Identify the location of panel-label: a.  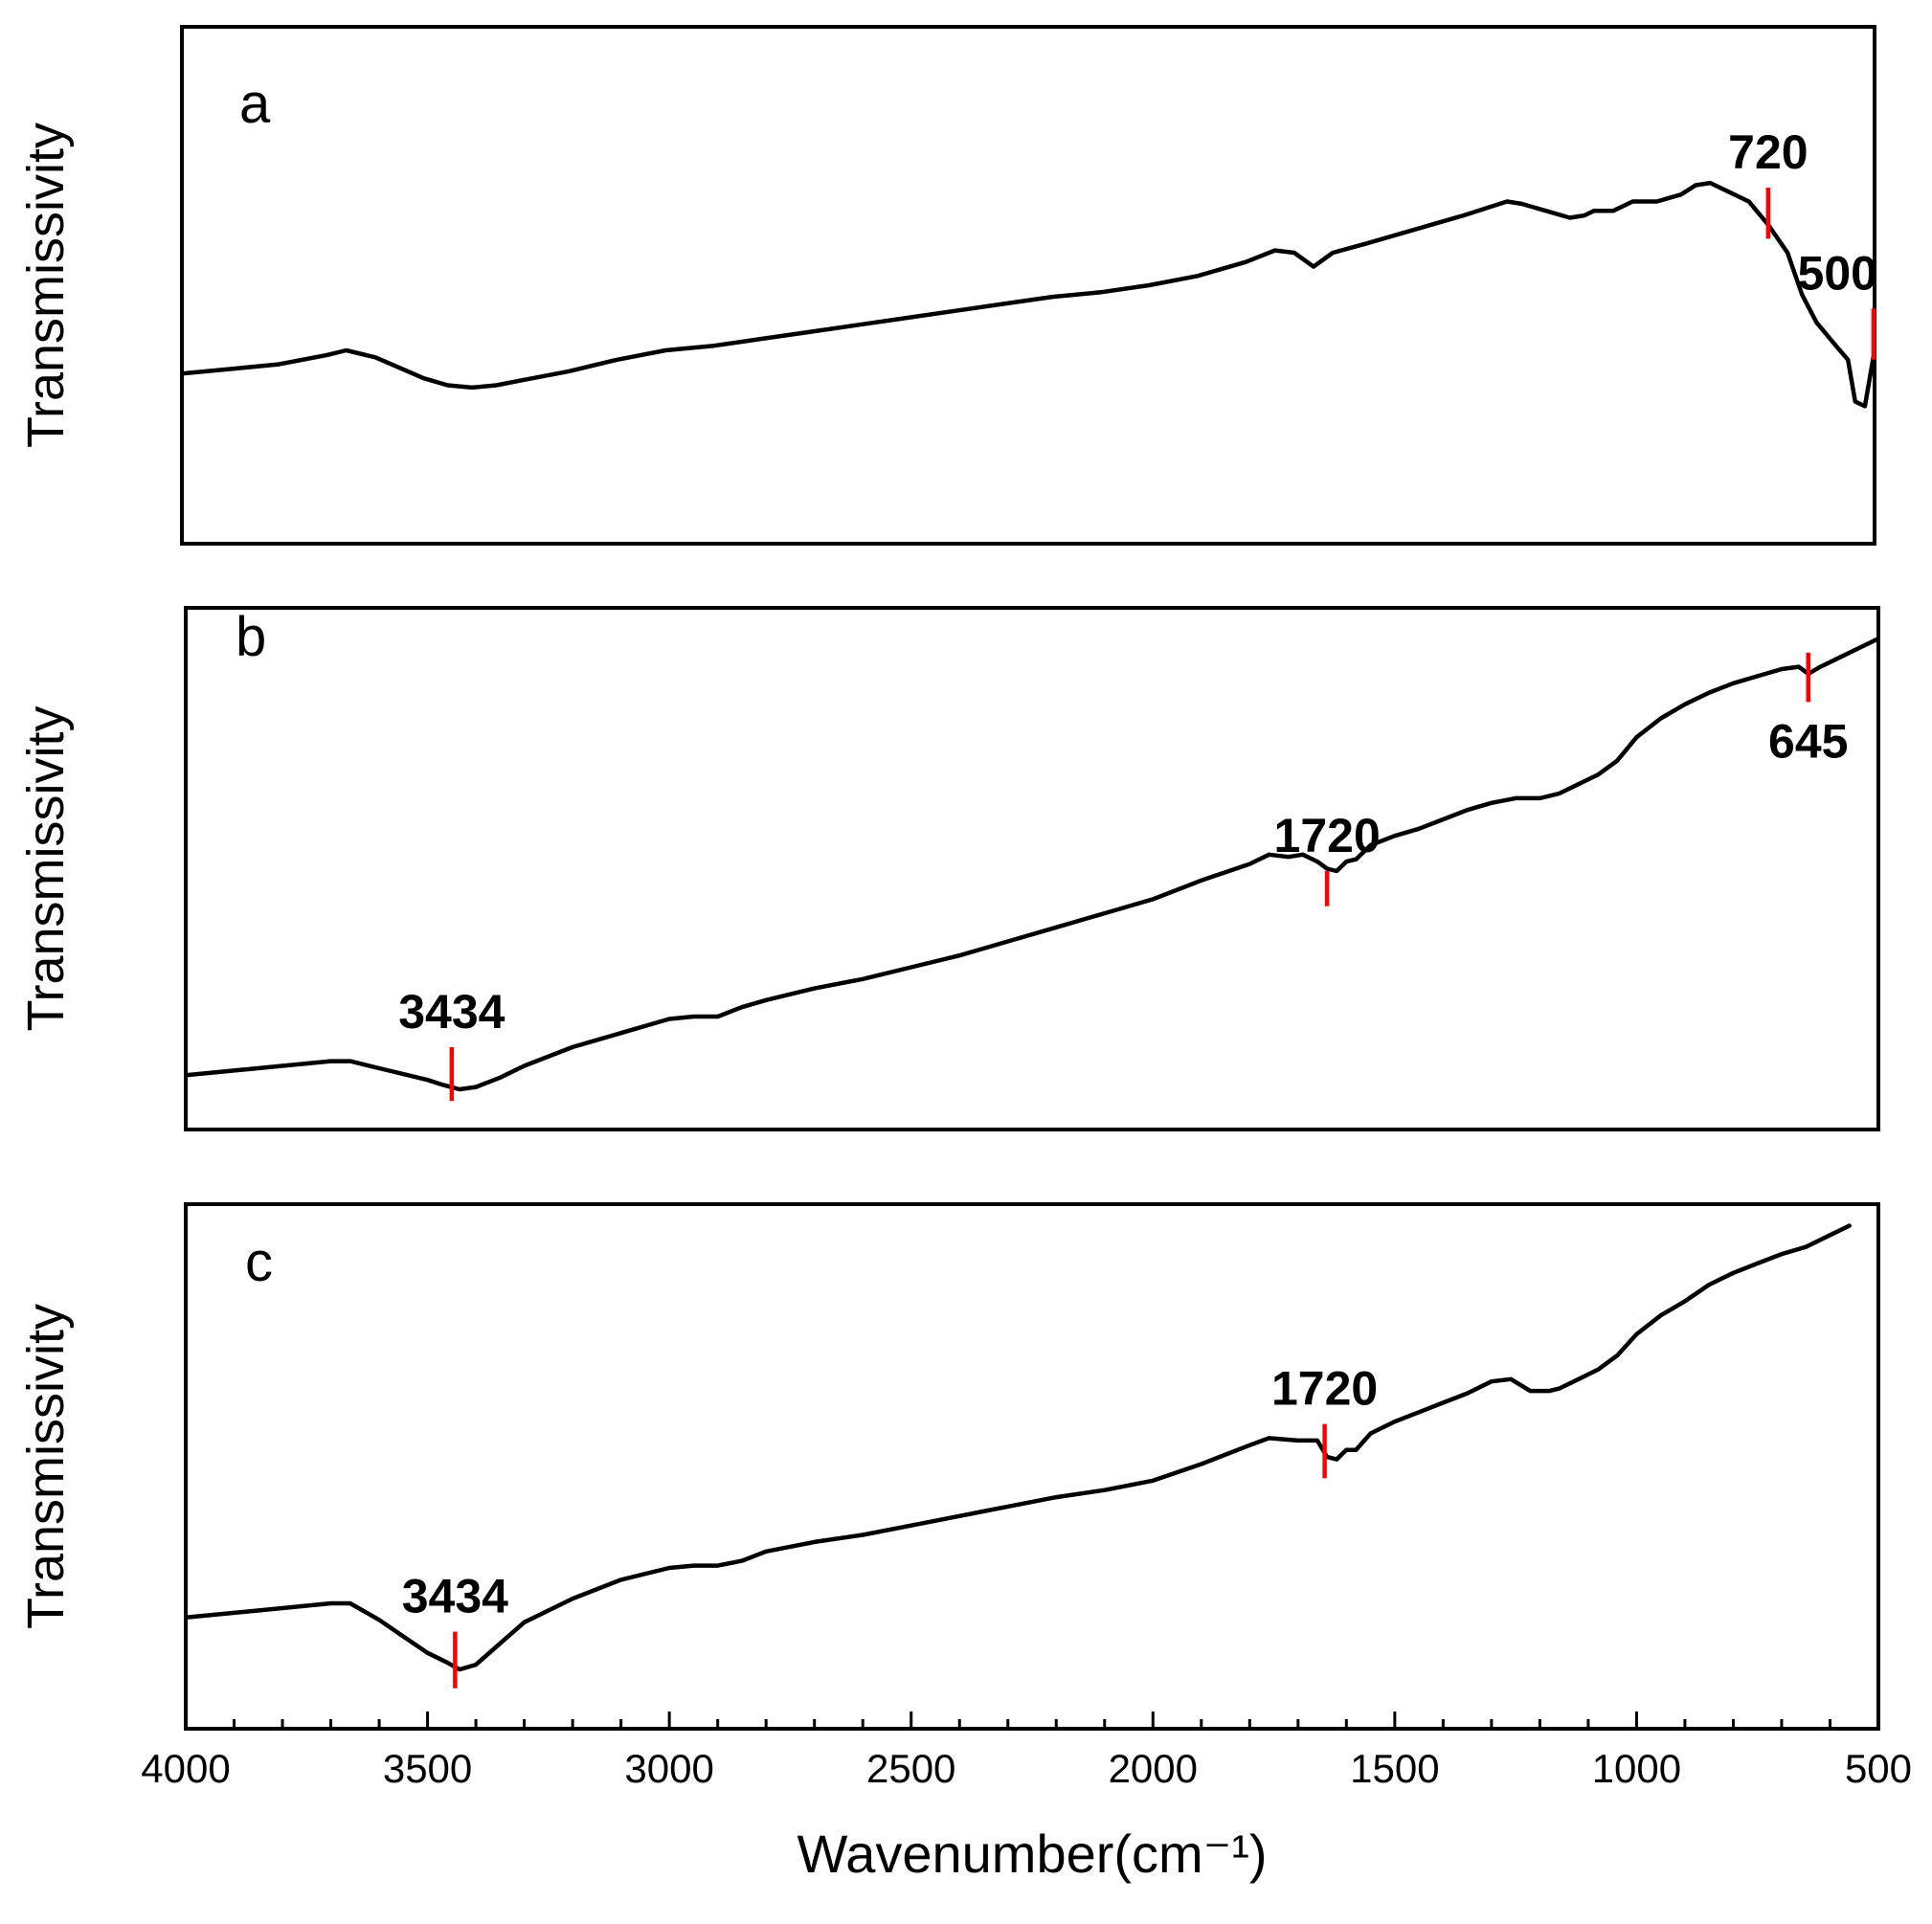
(255, 104).